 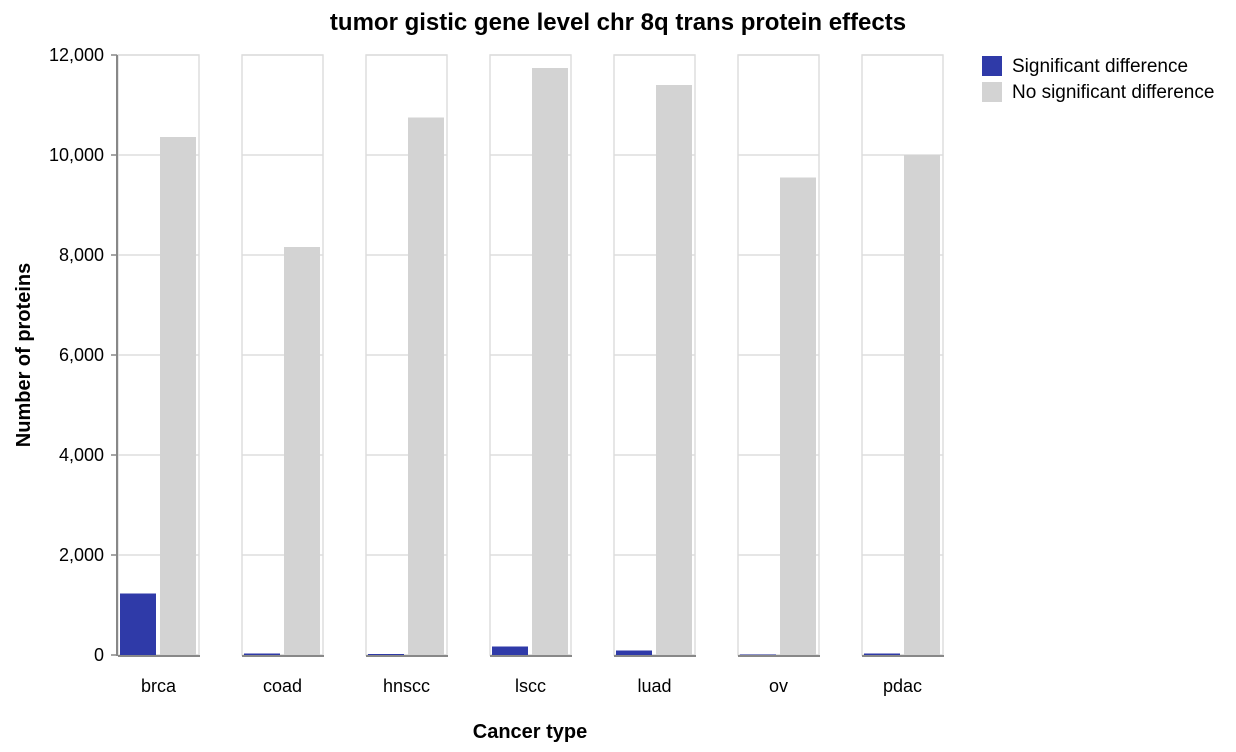 What do you see at coordinates (178, 396) in the screenshot?
I see `bar-not-significant-brca` at bounding box center [178, 396].